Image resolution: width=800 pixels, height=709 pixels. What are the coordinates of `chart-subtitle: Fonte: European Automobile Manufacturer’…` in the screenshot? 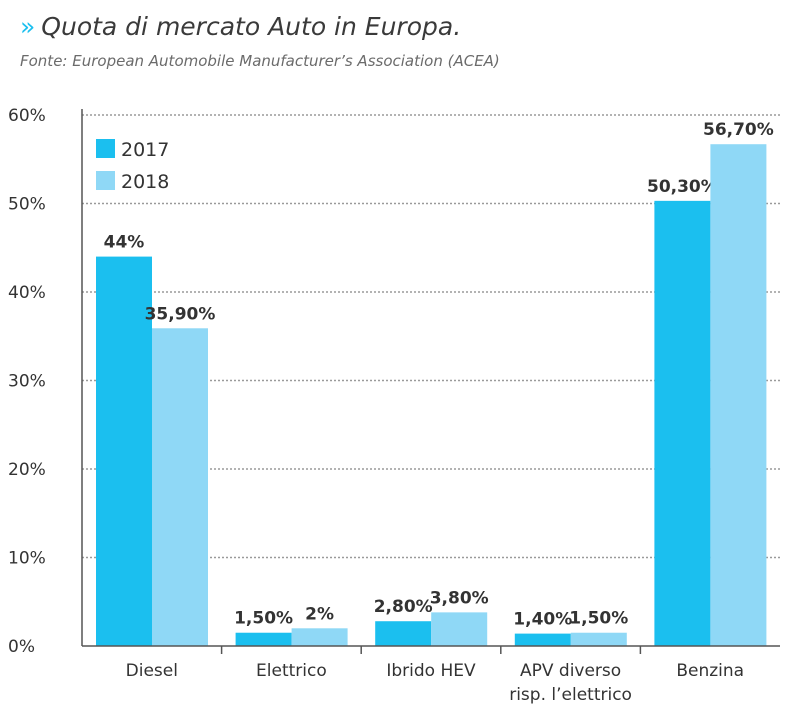 It's located at (260, 61).